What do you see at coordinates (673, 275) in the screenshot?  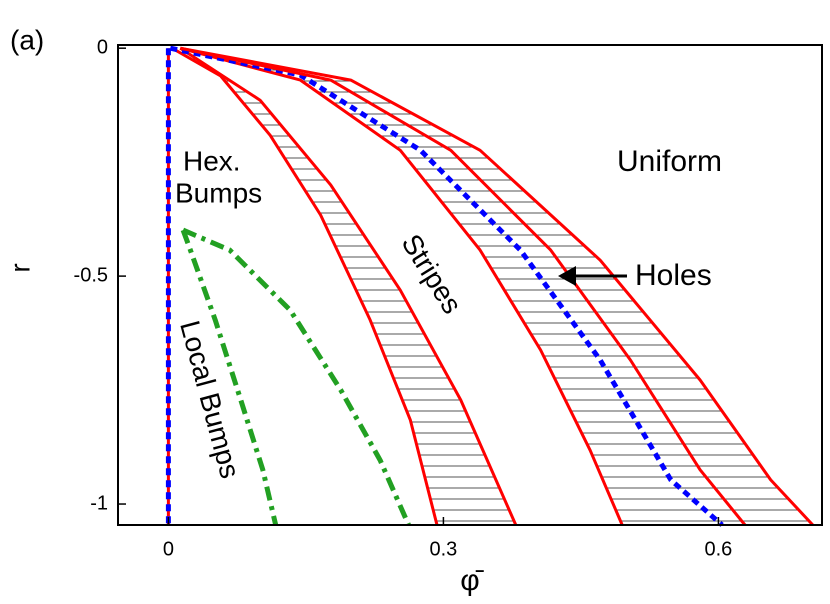 I see `annotation: Holes` at bounding box center [673, 275].